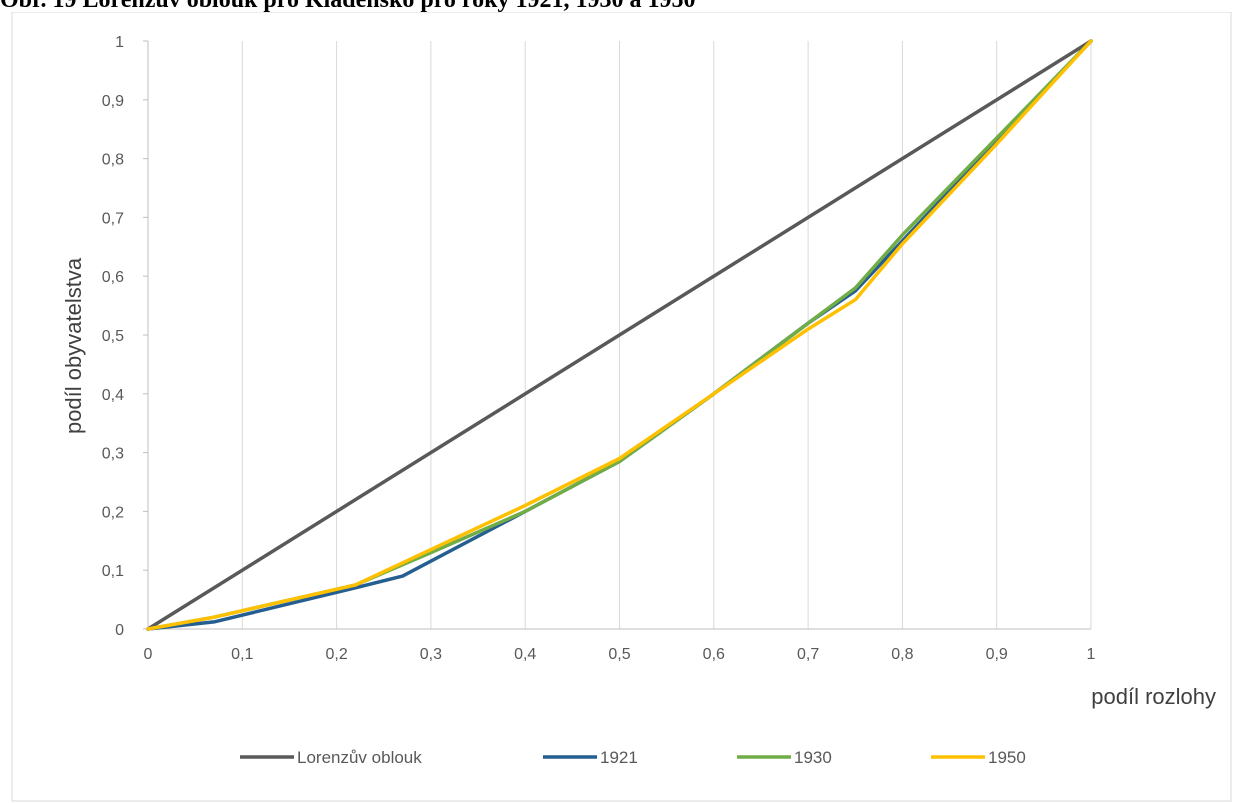 The width and height of the screenshot is (1233, 803). Describe the element at coordinates (431, 654) in the screenshot. I see `x-tick-label: 0,3` at that location.